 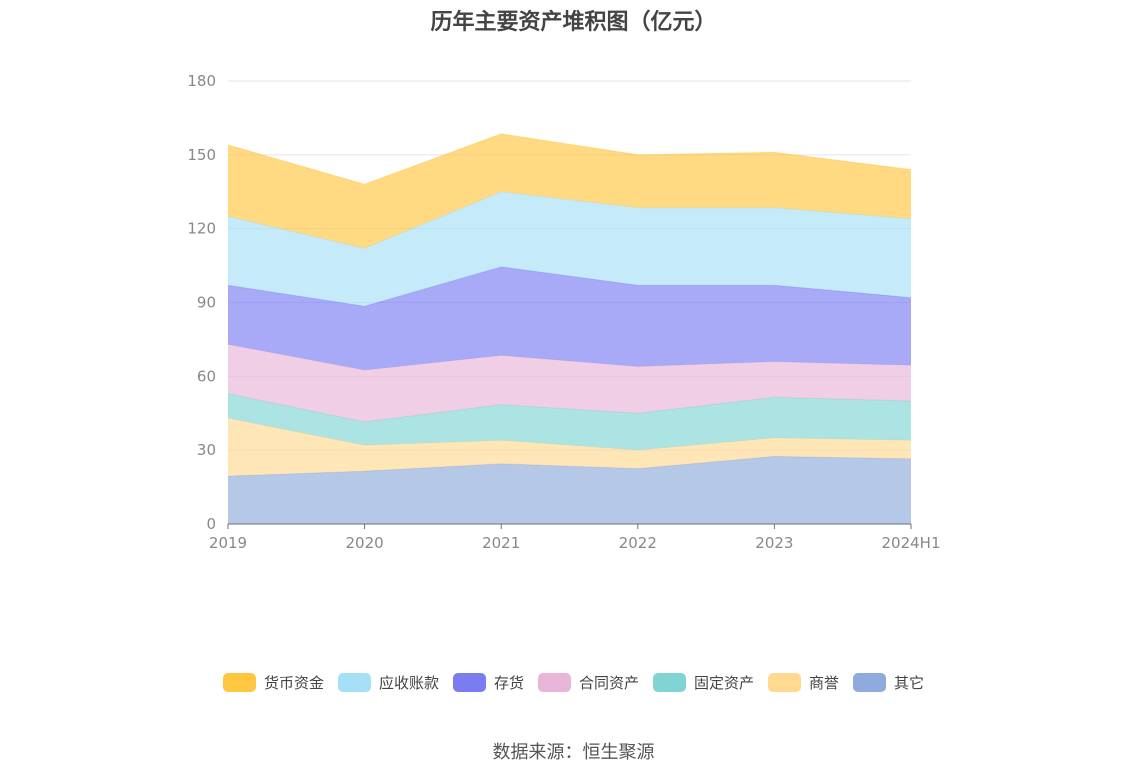 What do you see at coordinates (638, 543) in the screenshot?
I see `x-tick-label: 2022` at bounding box center [638, 543].